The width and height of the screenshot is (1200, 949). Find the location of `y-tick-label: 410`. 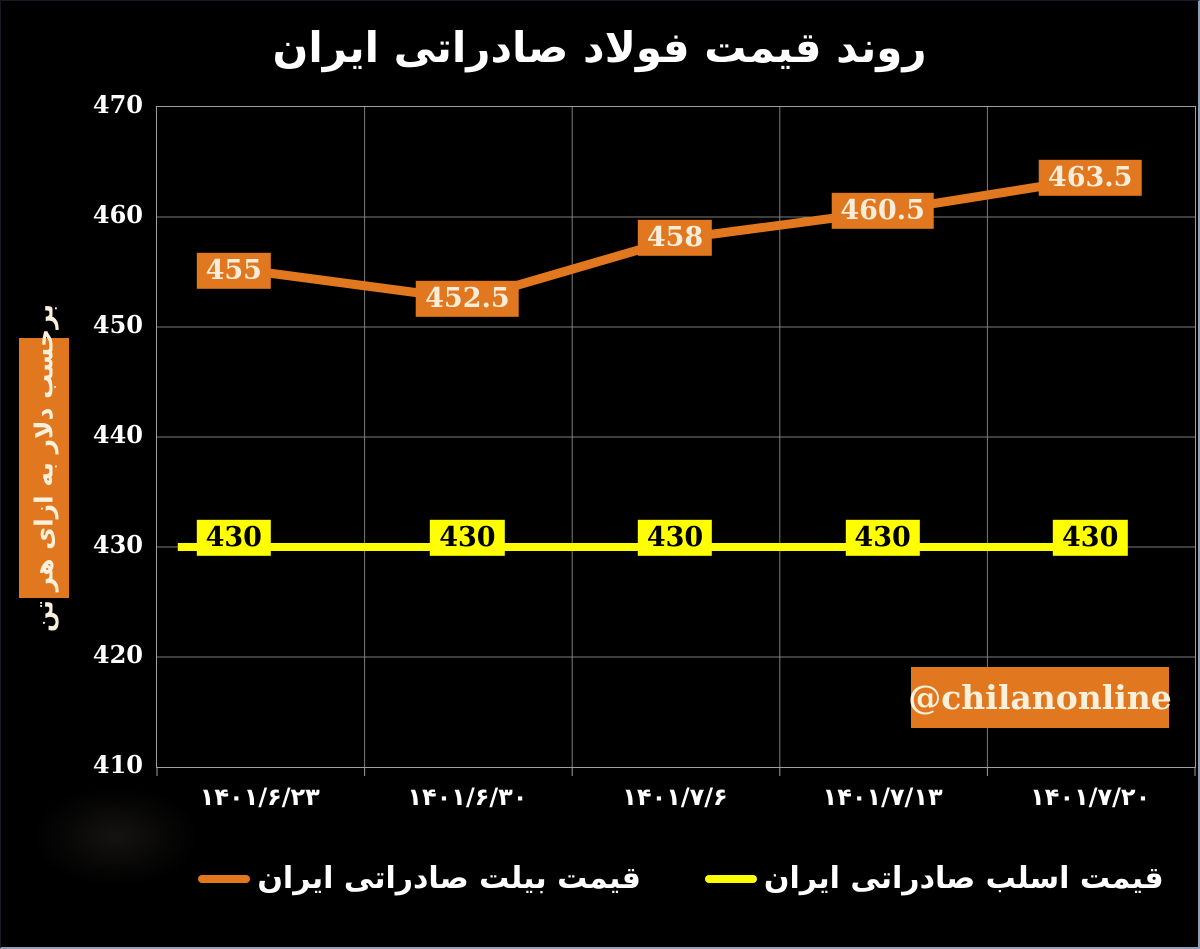

y-tick-label: 410 is located at coordinates (117, 764).